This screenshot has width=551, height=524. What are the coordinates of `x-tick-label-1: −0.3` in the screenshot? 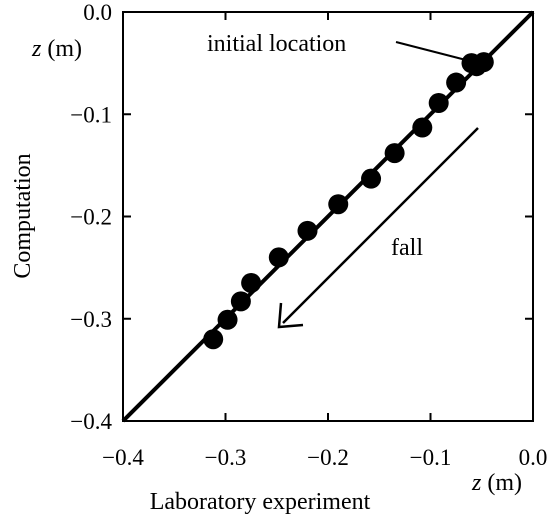 It's located at (226, 457).